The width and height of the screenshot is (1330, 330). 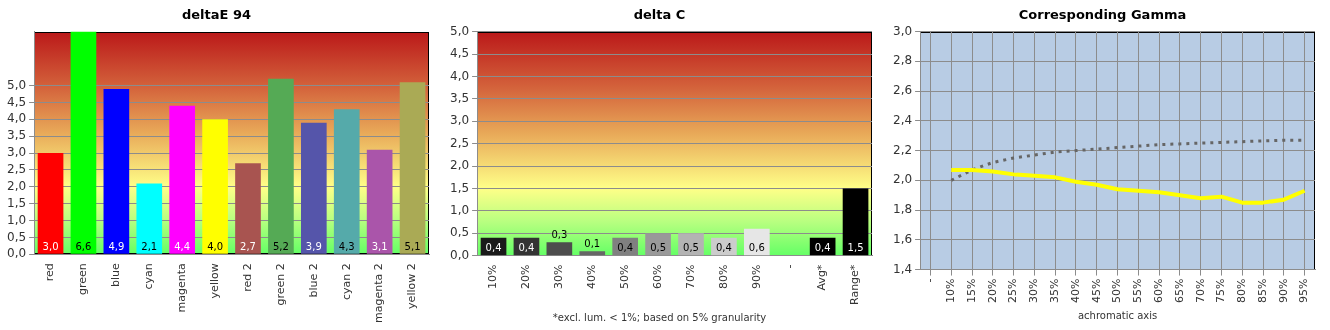 What do you see at coordinates (215, 246) in the screenshot?
I see `data-label: 4,0` at bounding box center [215, 246].